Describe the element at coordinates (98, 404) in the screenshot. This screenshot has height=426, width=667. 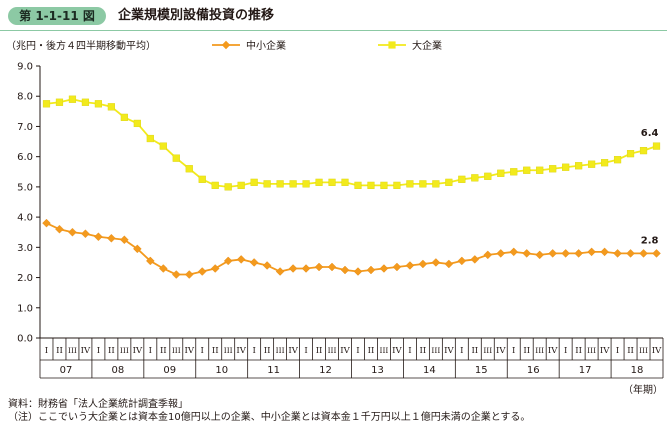
I see `source-note: 資料：財務省「法人企業統計調査季報」` at that location.